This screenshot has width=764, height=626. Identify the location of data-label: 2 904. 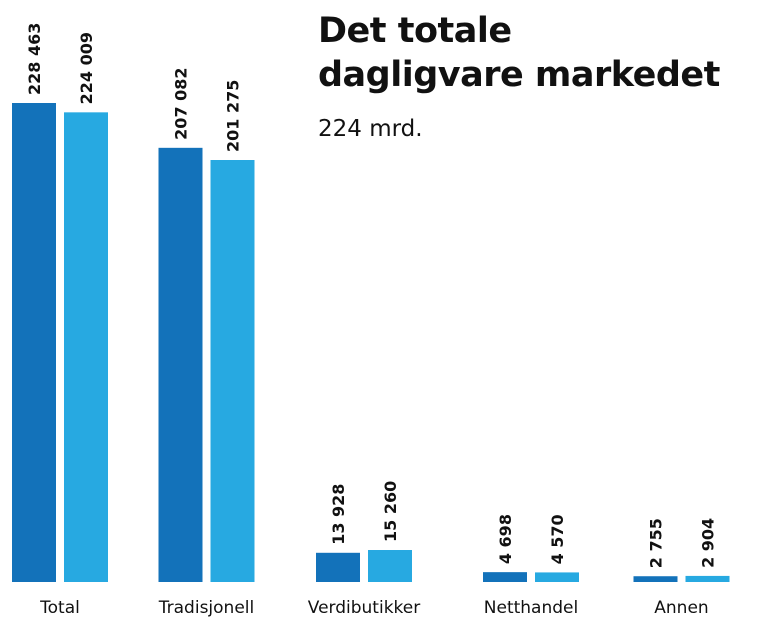
(708, 543).